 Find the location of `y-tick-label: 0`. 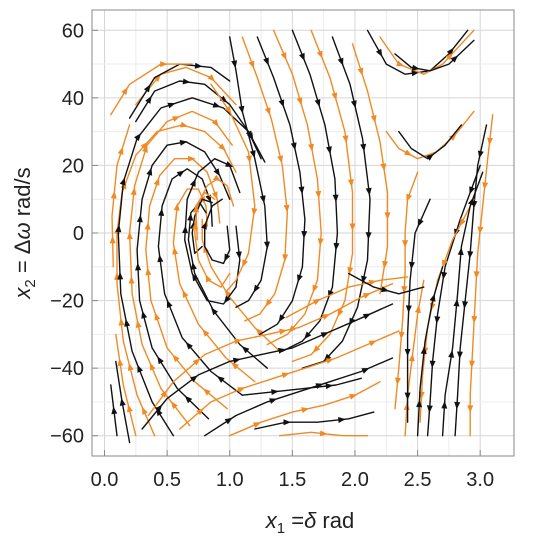

y-tick-label: 0 is located at coordinates (78, 234).